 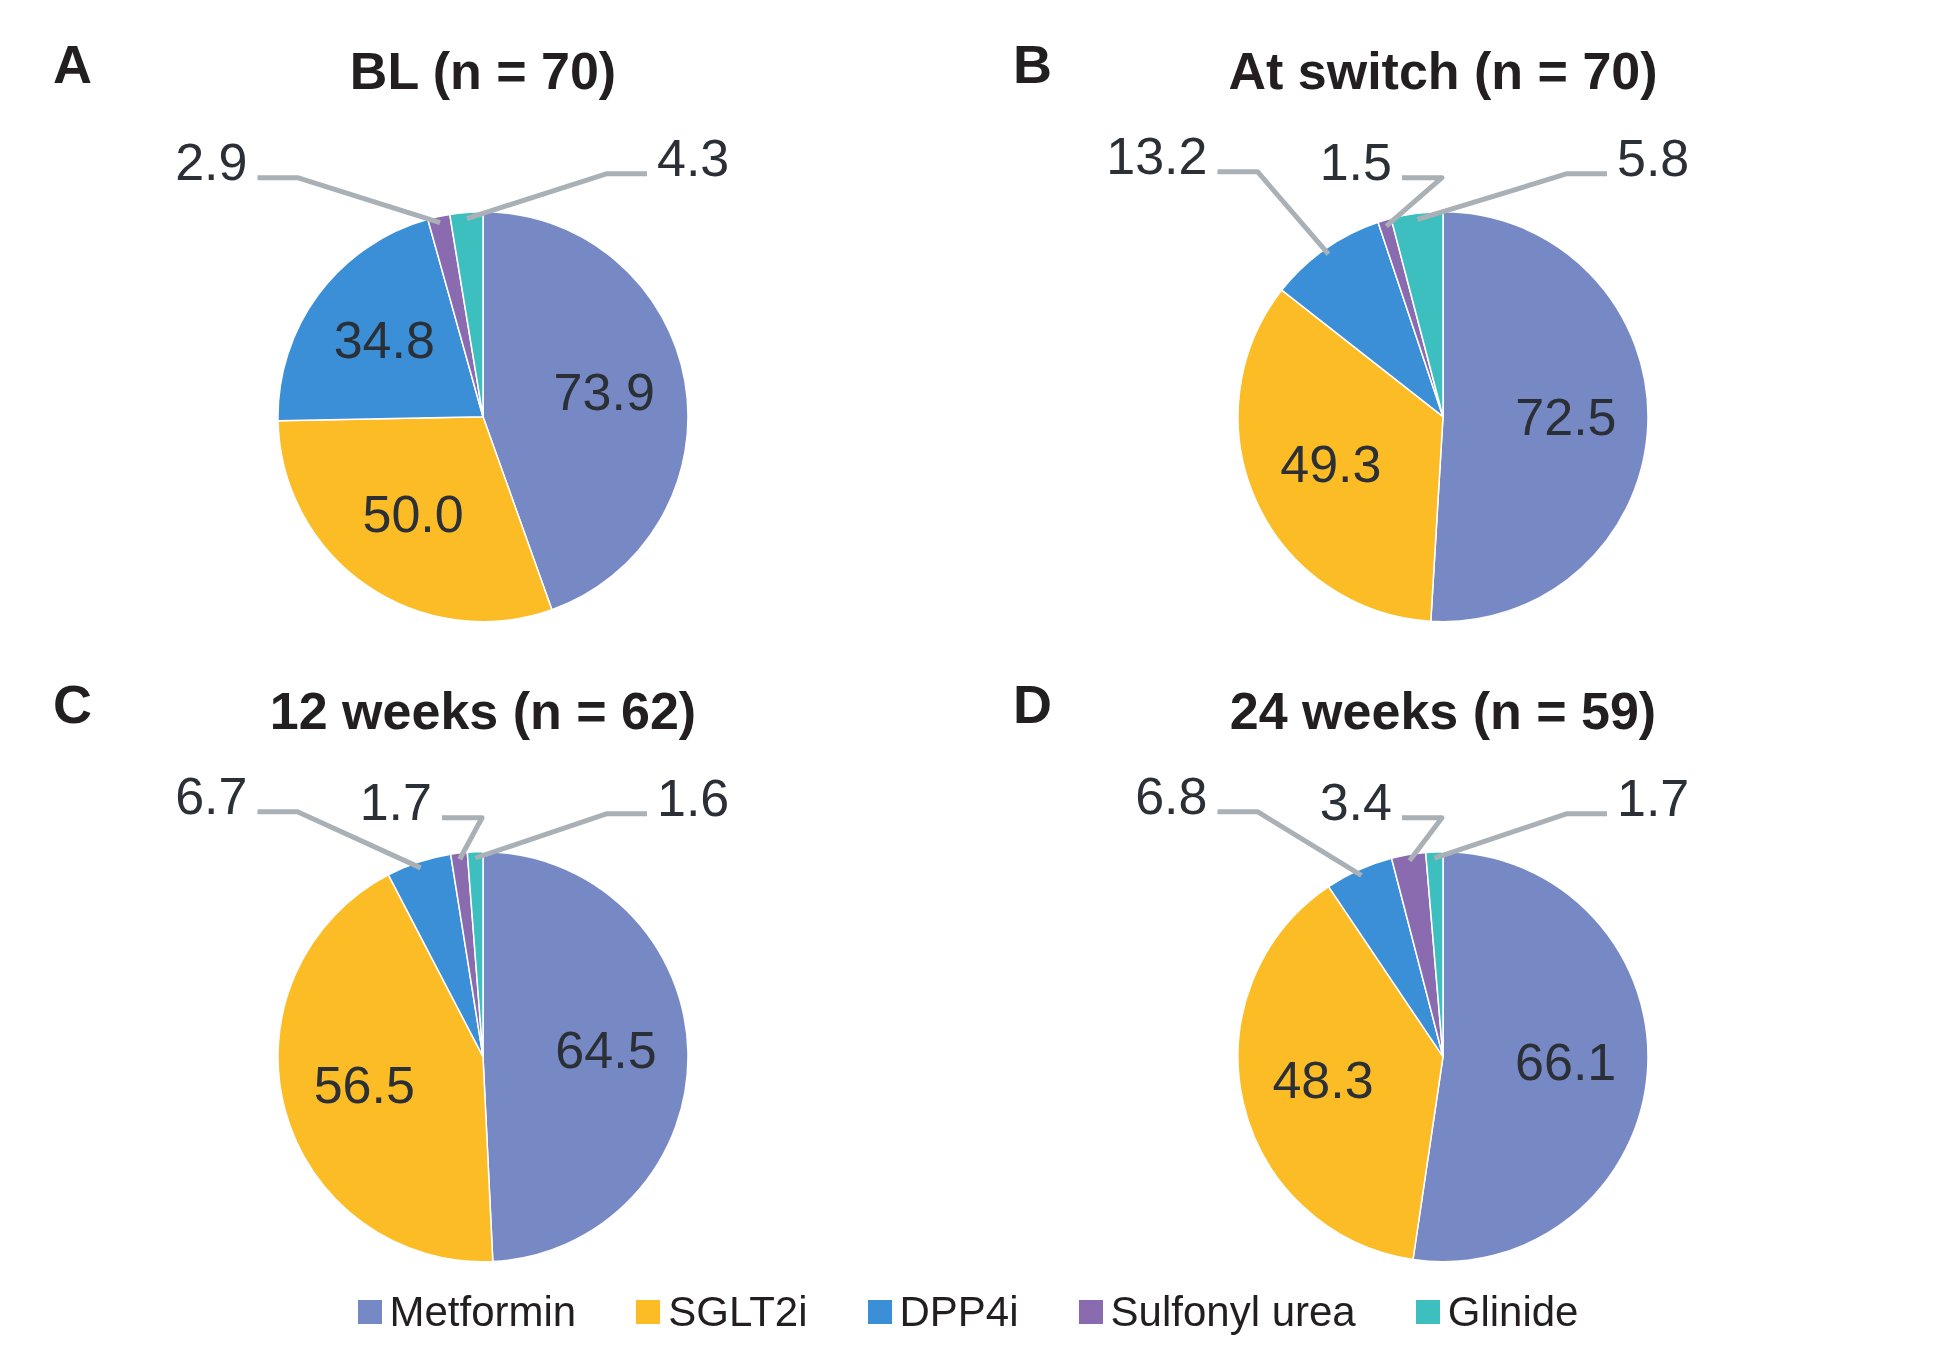 I want to click on data-label: 1.5, so click(x=1355, y=162).